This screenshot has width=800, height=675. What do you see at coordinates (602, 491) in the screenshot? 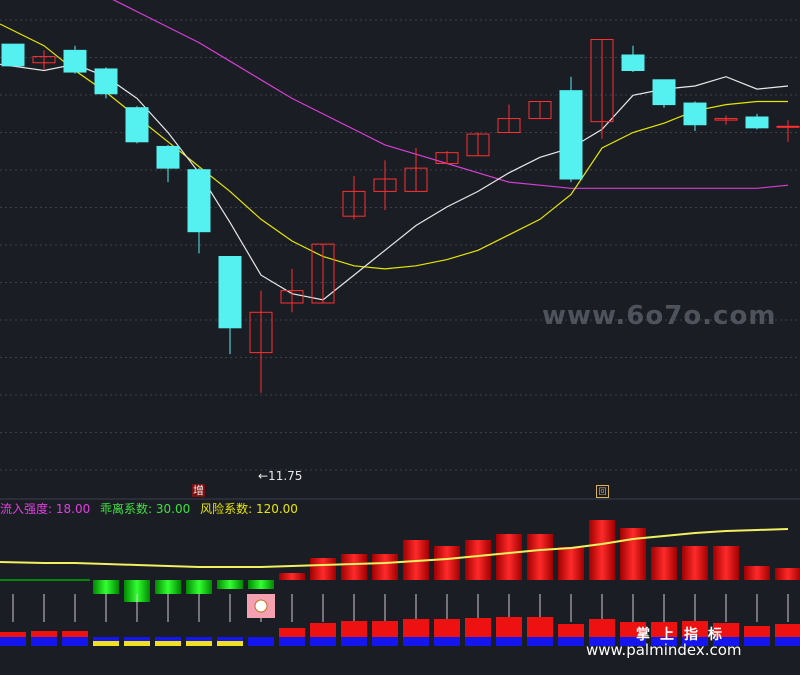
I see `box-signal-icon: 回` at bounding box center [602, 491].